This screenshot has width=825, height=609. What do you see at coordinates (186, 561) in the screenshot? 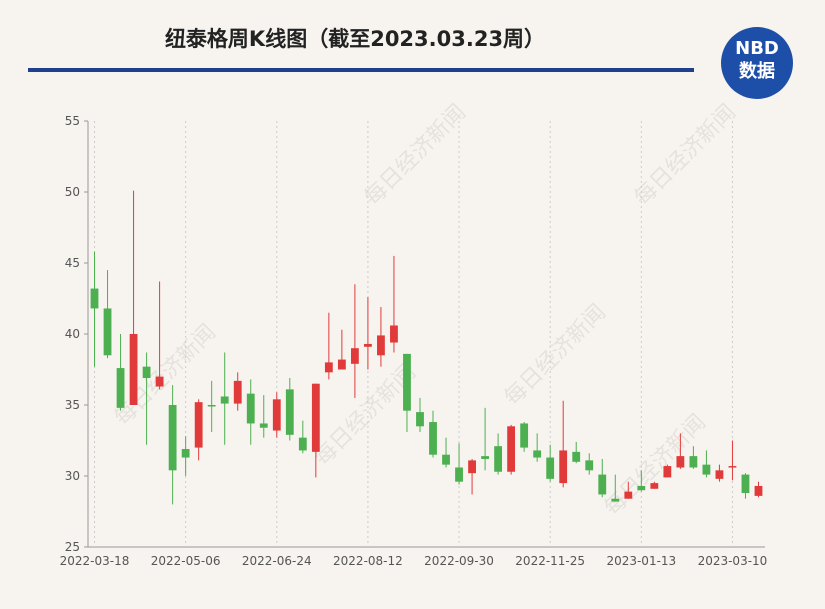
I see `x-tick-label: 2022-05-06` at bounding box center [186, 561].